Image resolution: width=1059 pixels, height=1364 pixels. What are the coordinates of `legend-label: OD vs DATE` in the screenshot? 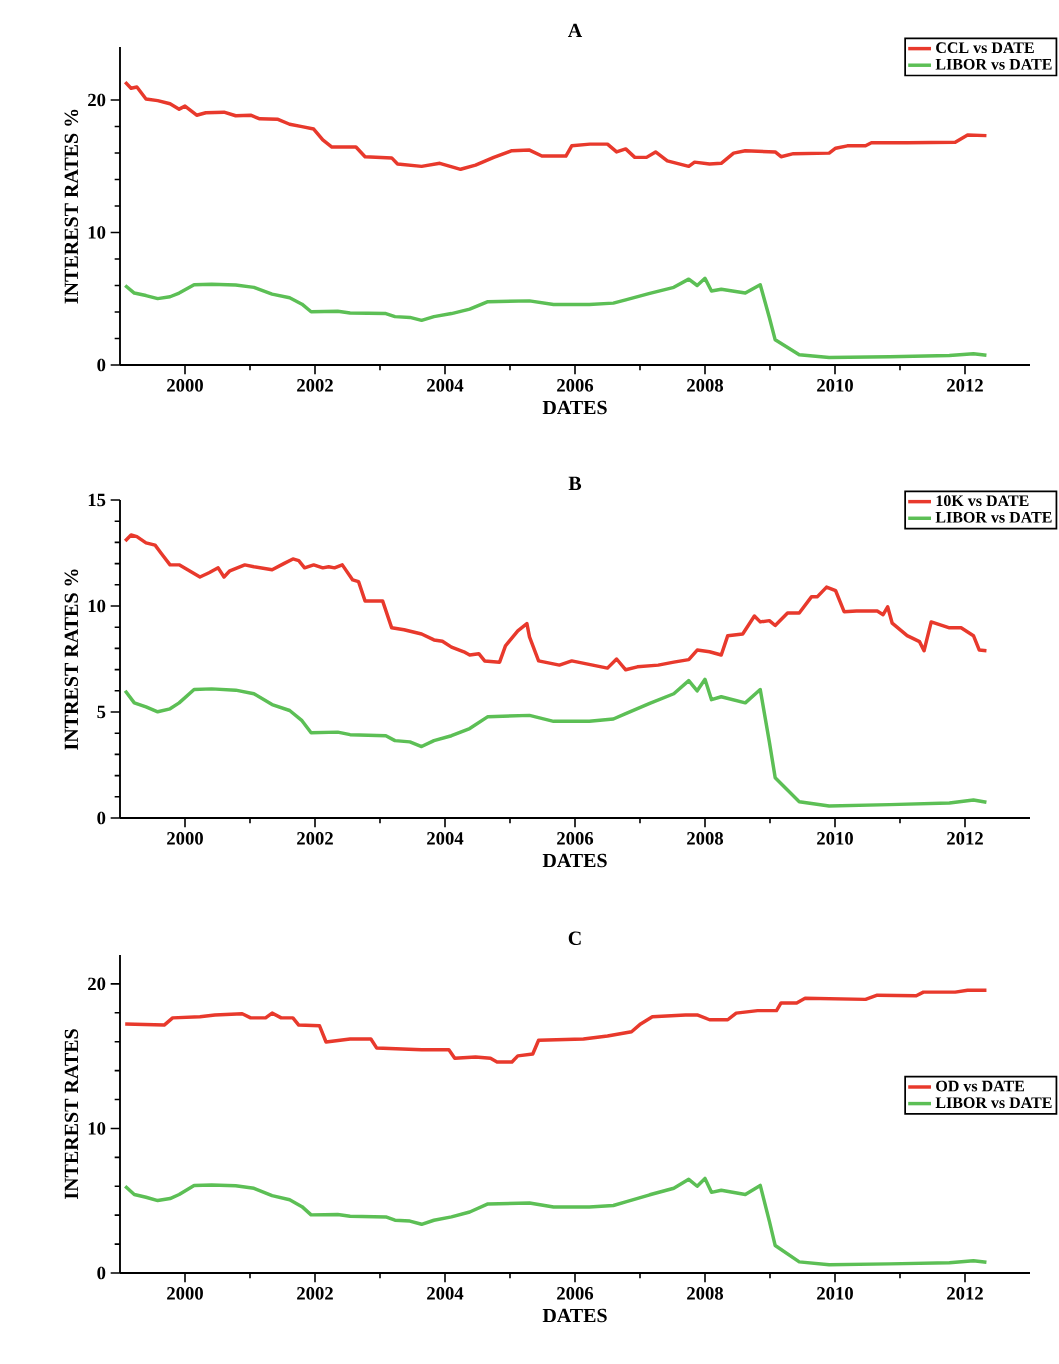 It's located at (980, 1086).